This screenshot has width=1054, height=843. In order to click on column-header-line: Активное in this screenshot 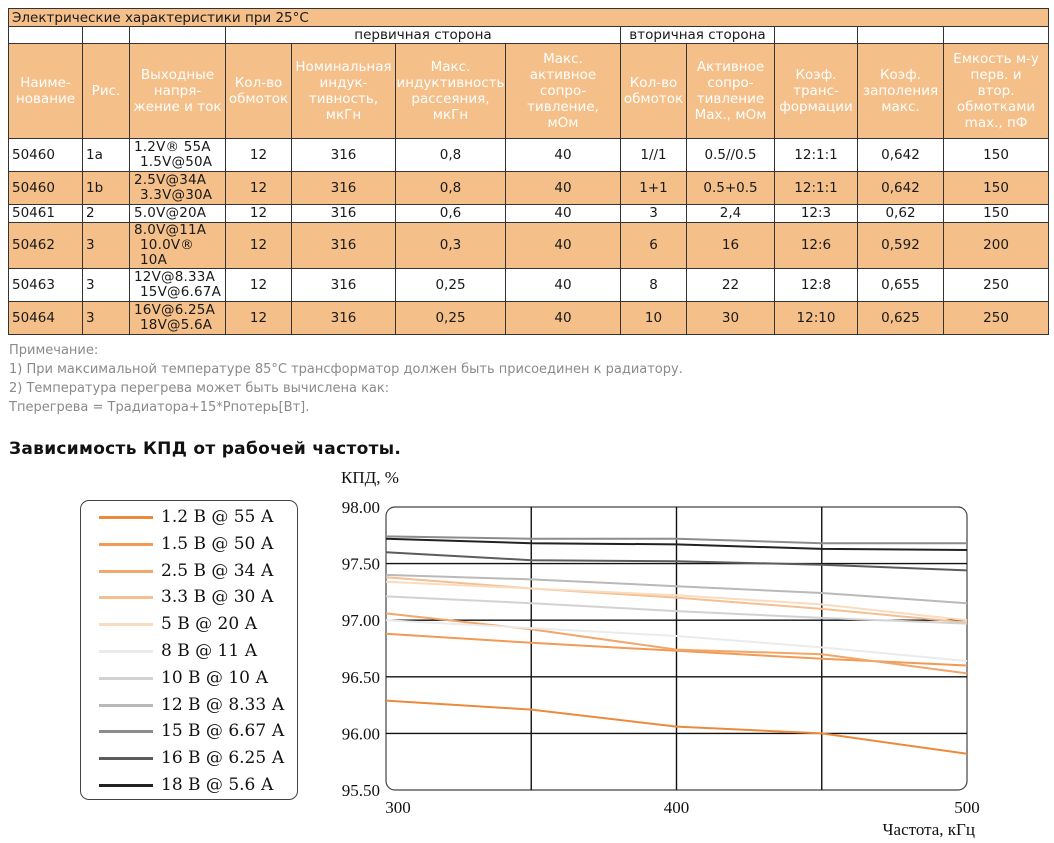, I will do `click(730, 67)`.